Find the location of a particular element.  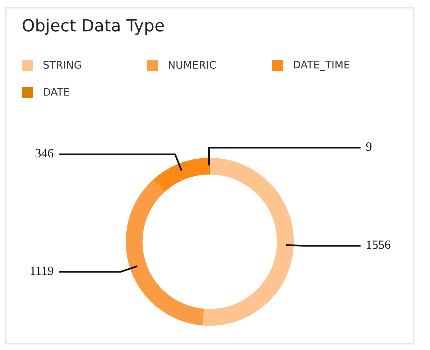

legend-label: DATE_TIME is located at coordinates (322, 66).